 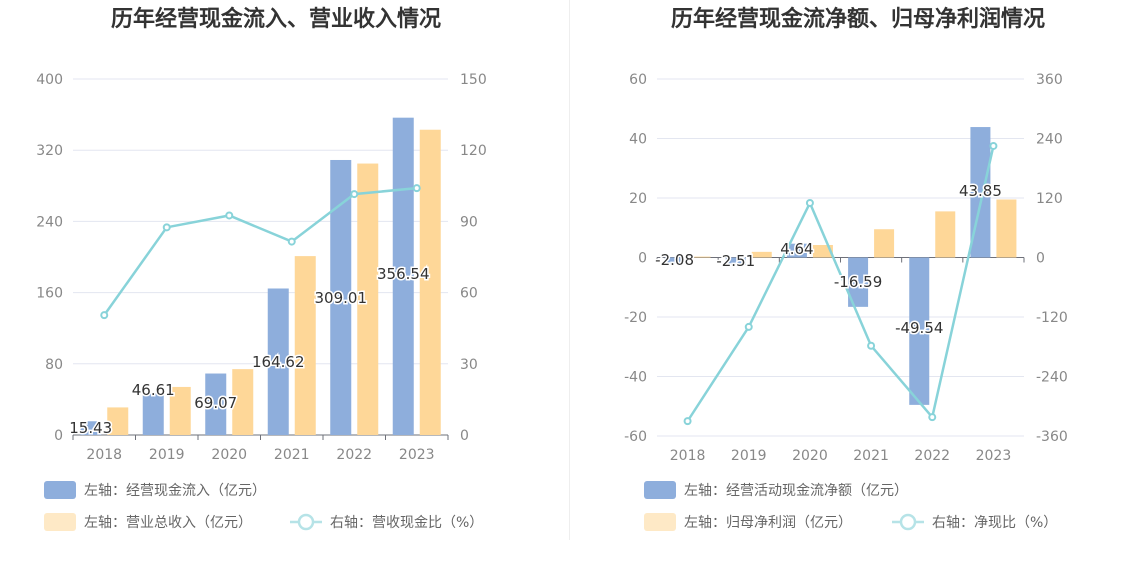 I want to click on y-left-tick-label: 160, so click(x=49, y=294).